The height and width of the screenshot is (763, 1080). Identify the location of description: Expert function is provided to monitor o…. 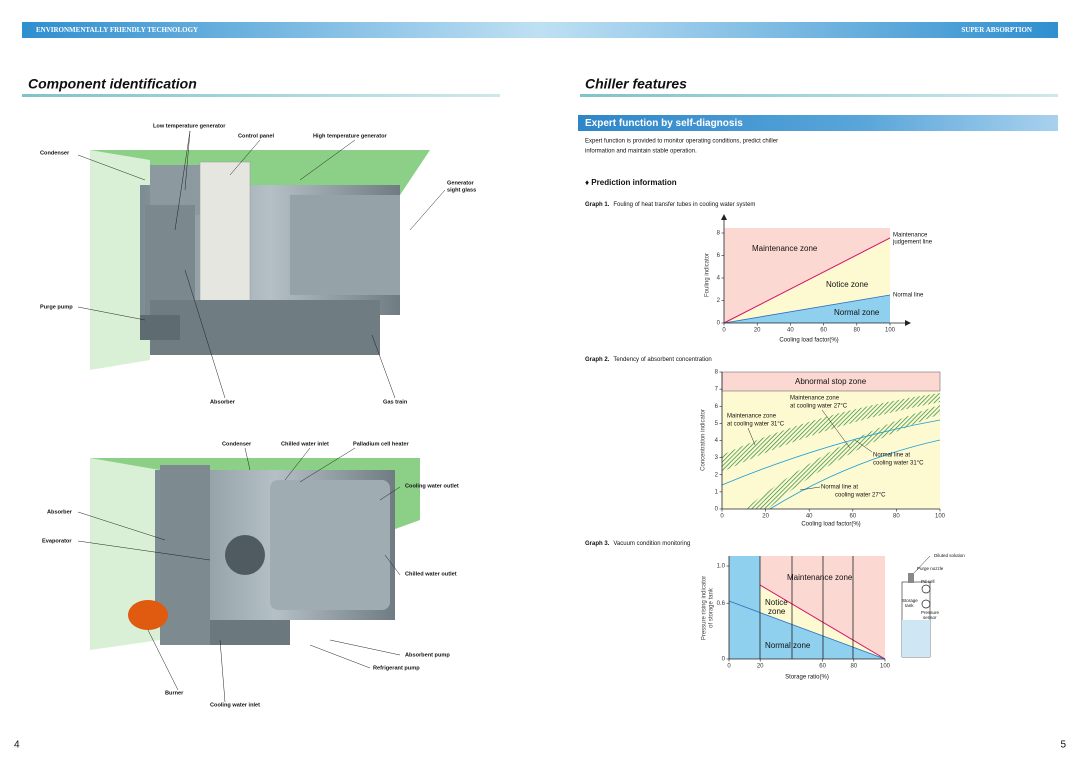
(681, 142).